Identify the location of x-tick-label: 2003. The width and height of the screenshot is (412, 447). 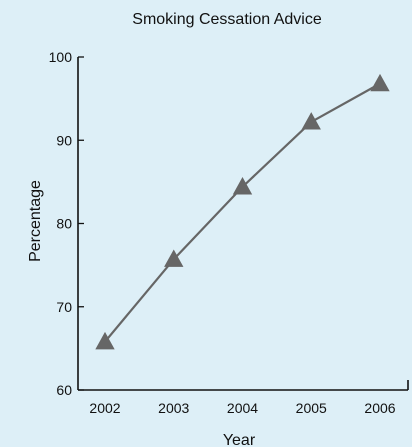
(173, 408).